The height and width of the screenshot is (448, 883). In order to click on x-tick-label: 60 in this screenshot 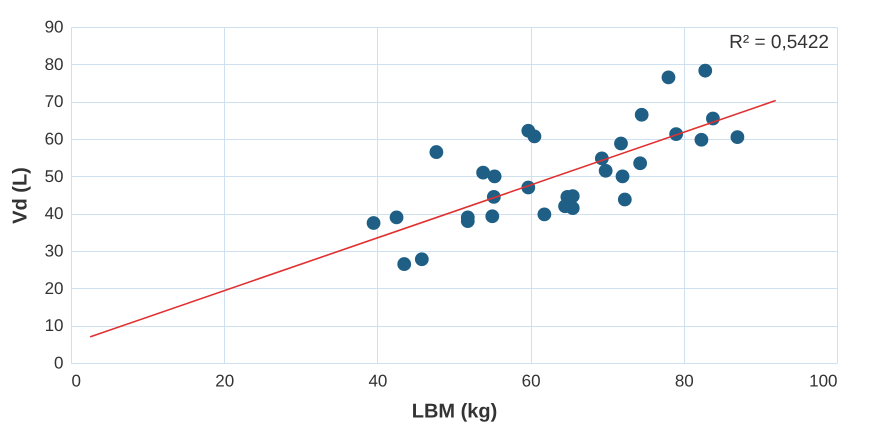, I will do `click(531, 381)`.